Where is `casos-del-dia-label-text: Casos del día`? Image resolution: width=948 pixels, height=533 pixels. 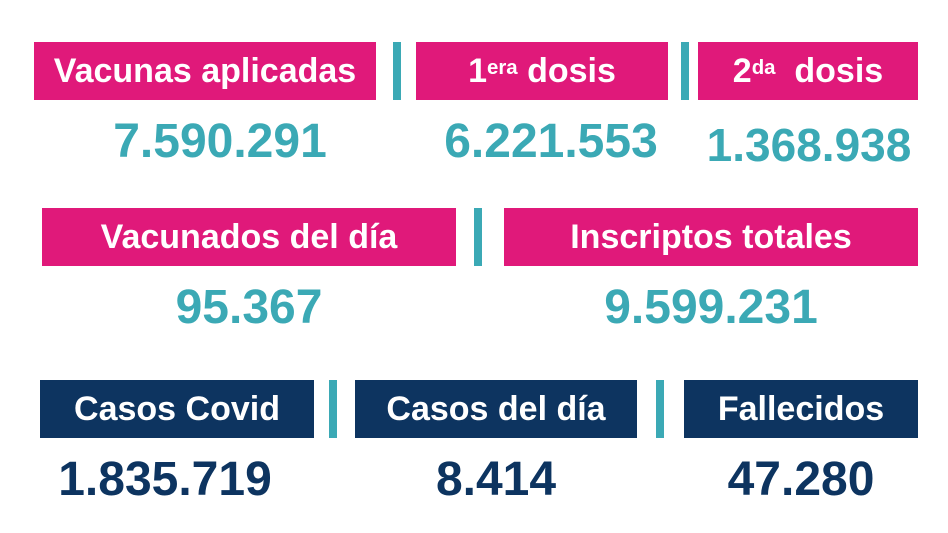
casos-del-dia-label-text: Casos del día is located at coordinates (496, 408).